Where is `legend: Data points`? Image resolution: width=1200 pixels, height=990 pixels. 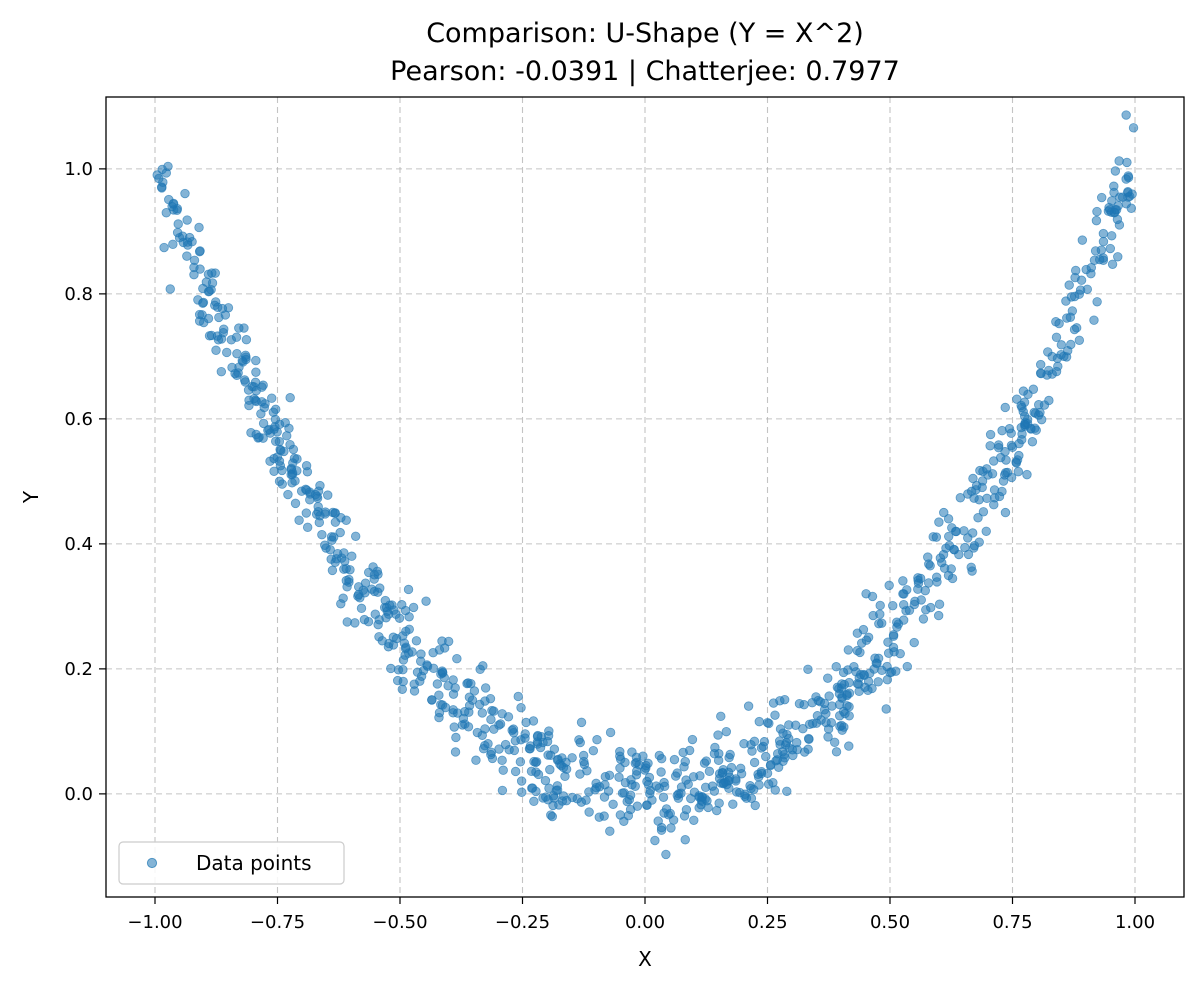 legend: Data points is located at coordinates (231, 863).